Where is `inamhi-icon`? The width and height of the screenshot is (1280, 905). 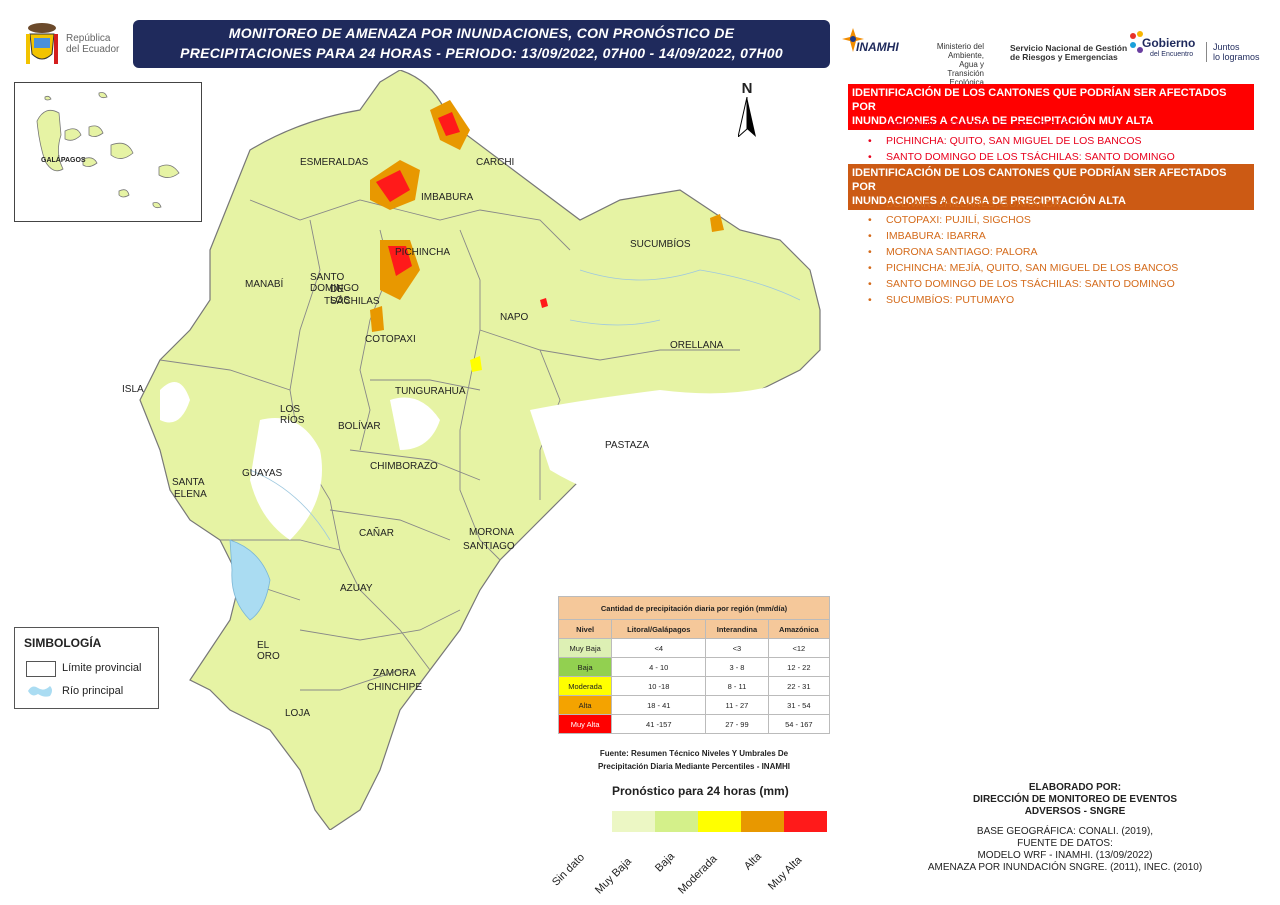
inamhi-icon is located at coordinates (853, 40).